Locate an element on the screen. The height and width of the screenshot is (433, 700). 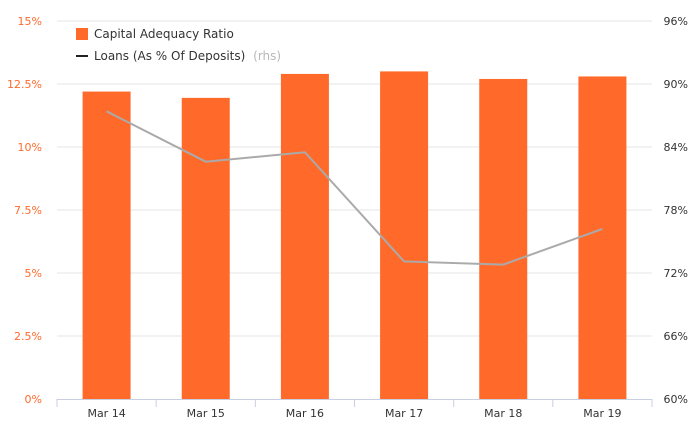
y-left-tick-label: 7.5% is located at coordinates (28, 210).